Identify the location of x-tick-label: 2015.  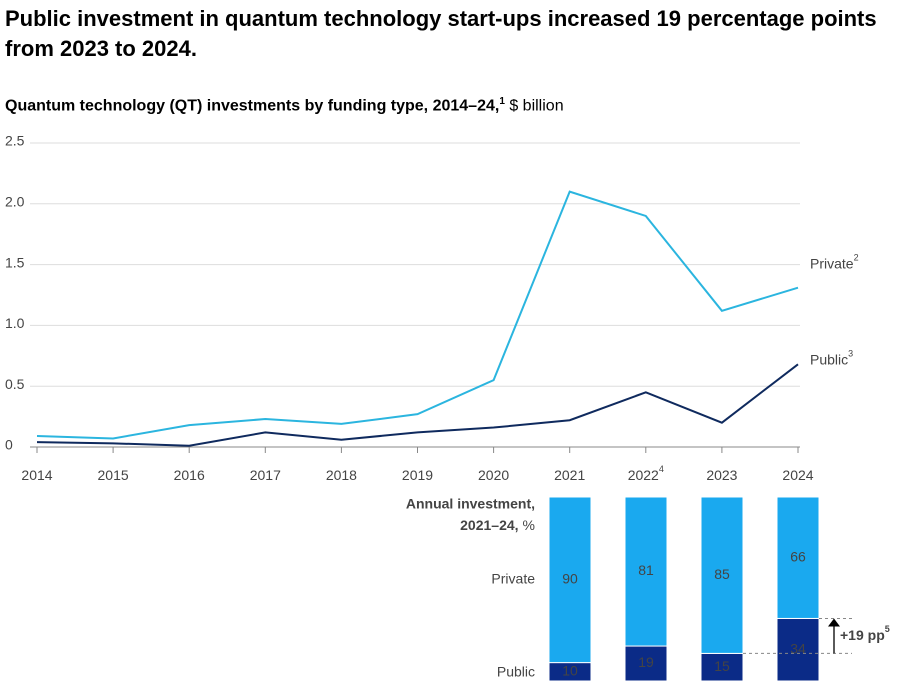
(113, 475).